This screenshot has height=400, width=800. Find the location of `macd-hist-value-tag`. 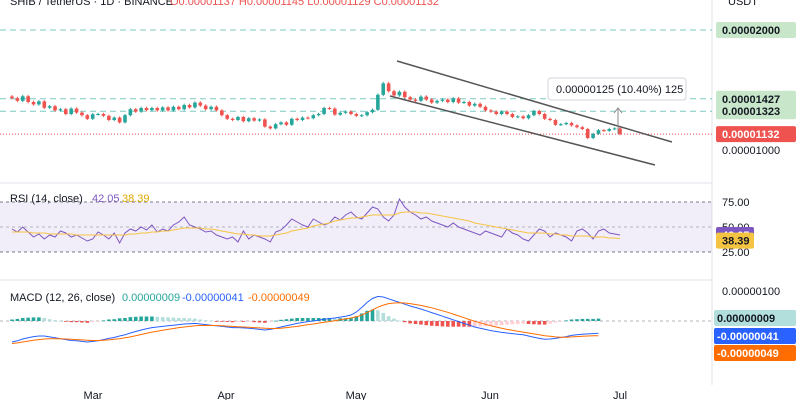

macd-hist-value-tag is located at coordinates (755, 318).